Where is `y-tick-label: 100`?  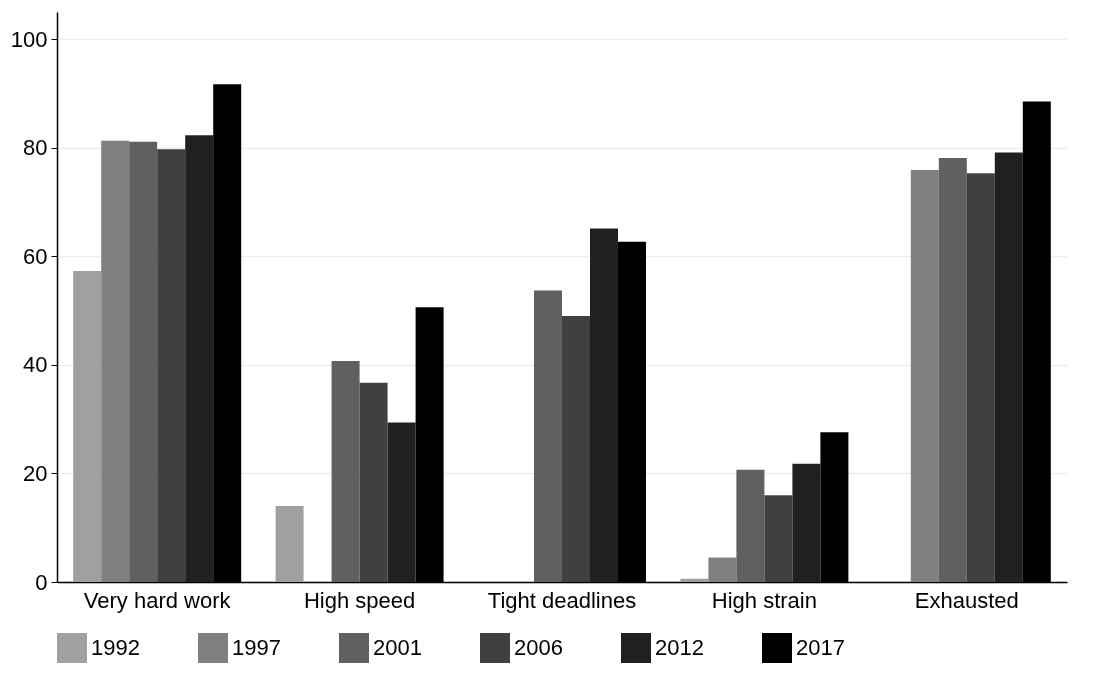 y-tick-label: 100 is located at coordinates (29, 39).